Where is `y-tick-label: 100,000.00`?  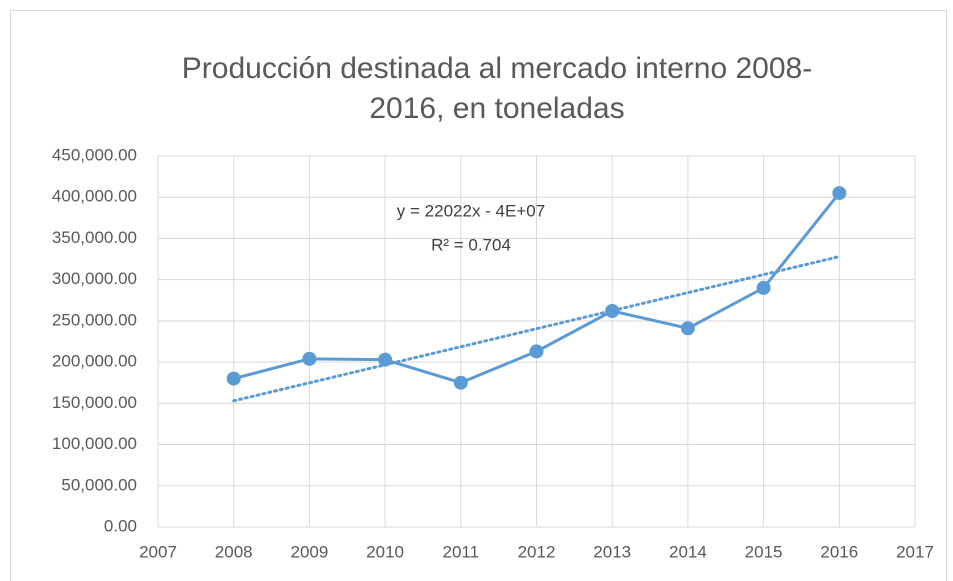
y-tick-label: 100,000.00 is located at coordinates (94, 443).